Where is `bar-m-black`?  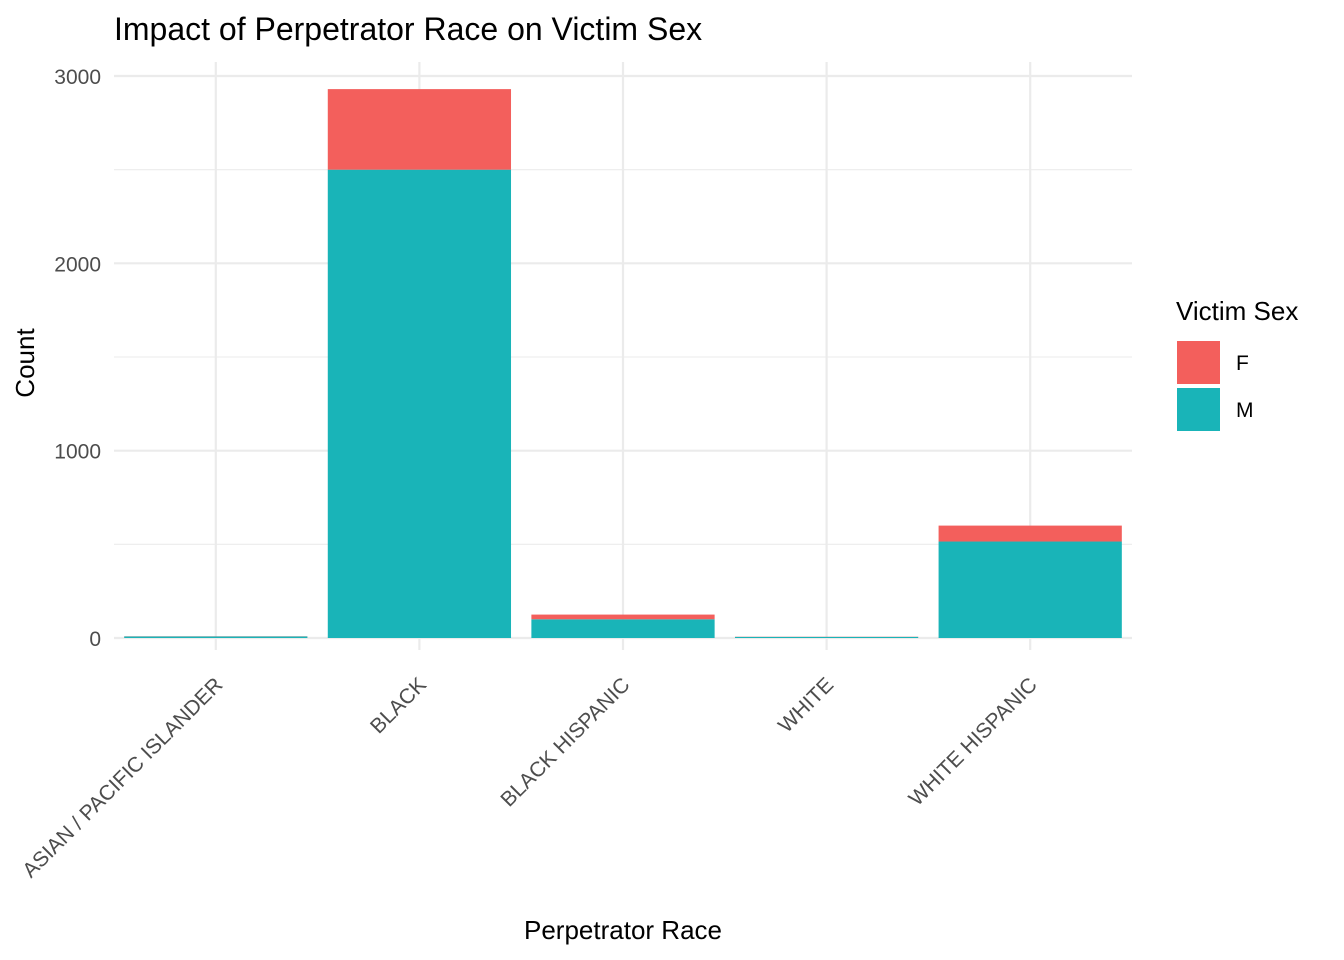
bar-m-black is located at coordinates (419, 403).